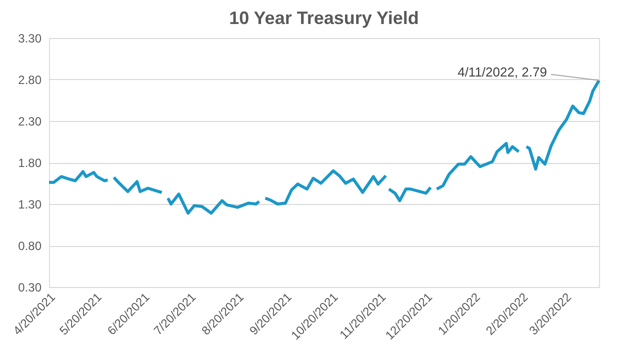 The height and width of the screenshot is (350, 623). Describe the element at coordinates (30, 39) in the screenshot. I see `y-tick-label: 3.30` at that location.